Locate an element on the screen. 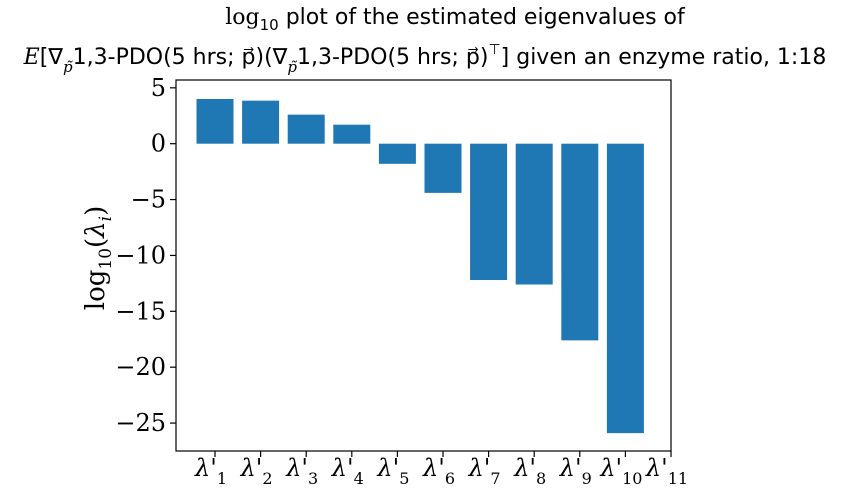  x-ticks-layer: λ'1 λ'2 λ'3 λ'4 λ'5 λ'6 λ'7 λ'8 λ'9 λ'10 λ'11 is located at coordinates (441, 469).